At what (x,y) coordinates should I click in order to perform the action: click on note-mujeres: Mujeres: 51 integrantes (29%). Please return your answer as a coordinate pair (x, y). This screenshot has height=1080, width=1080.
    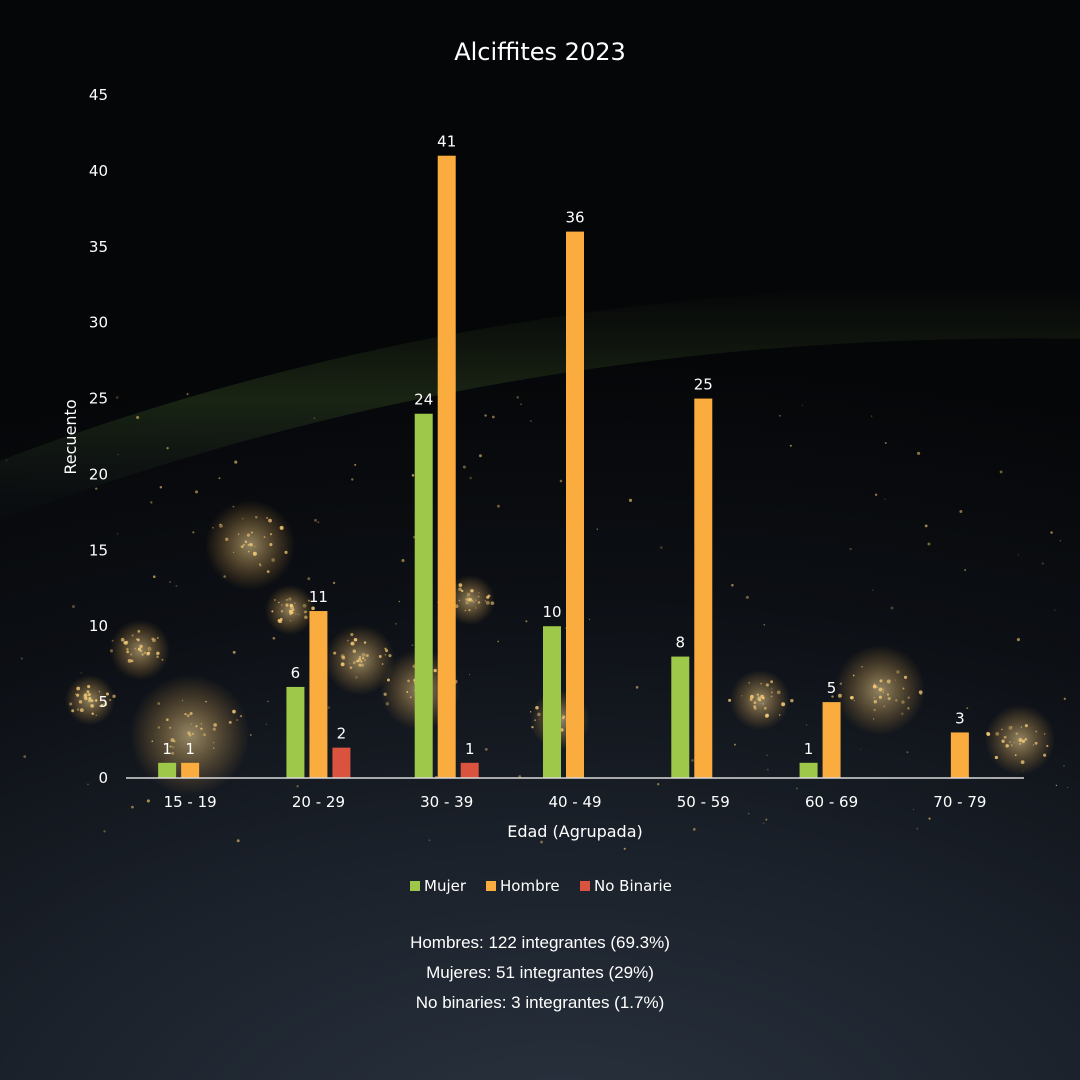
    Looking at the image, I should click on (540, 972).